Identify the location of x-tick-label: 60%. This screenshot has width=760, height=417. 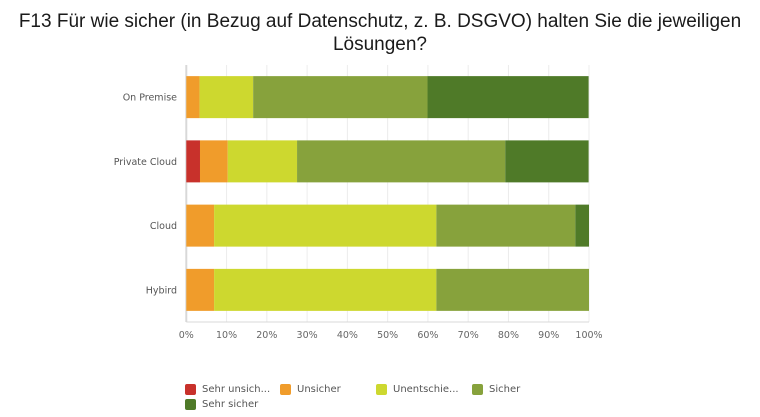
(427, 335).